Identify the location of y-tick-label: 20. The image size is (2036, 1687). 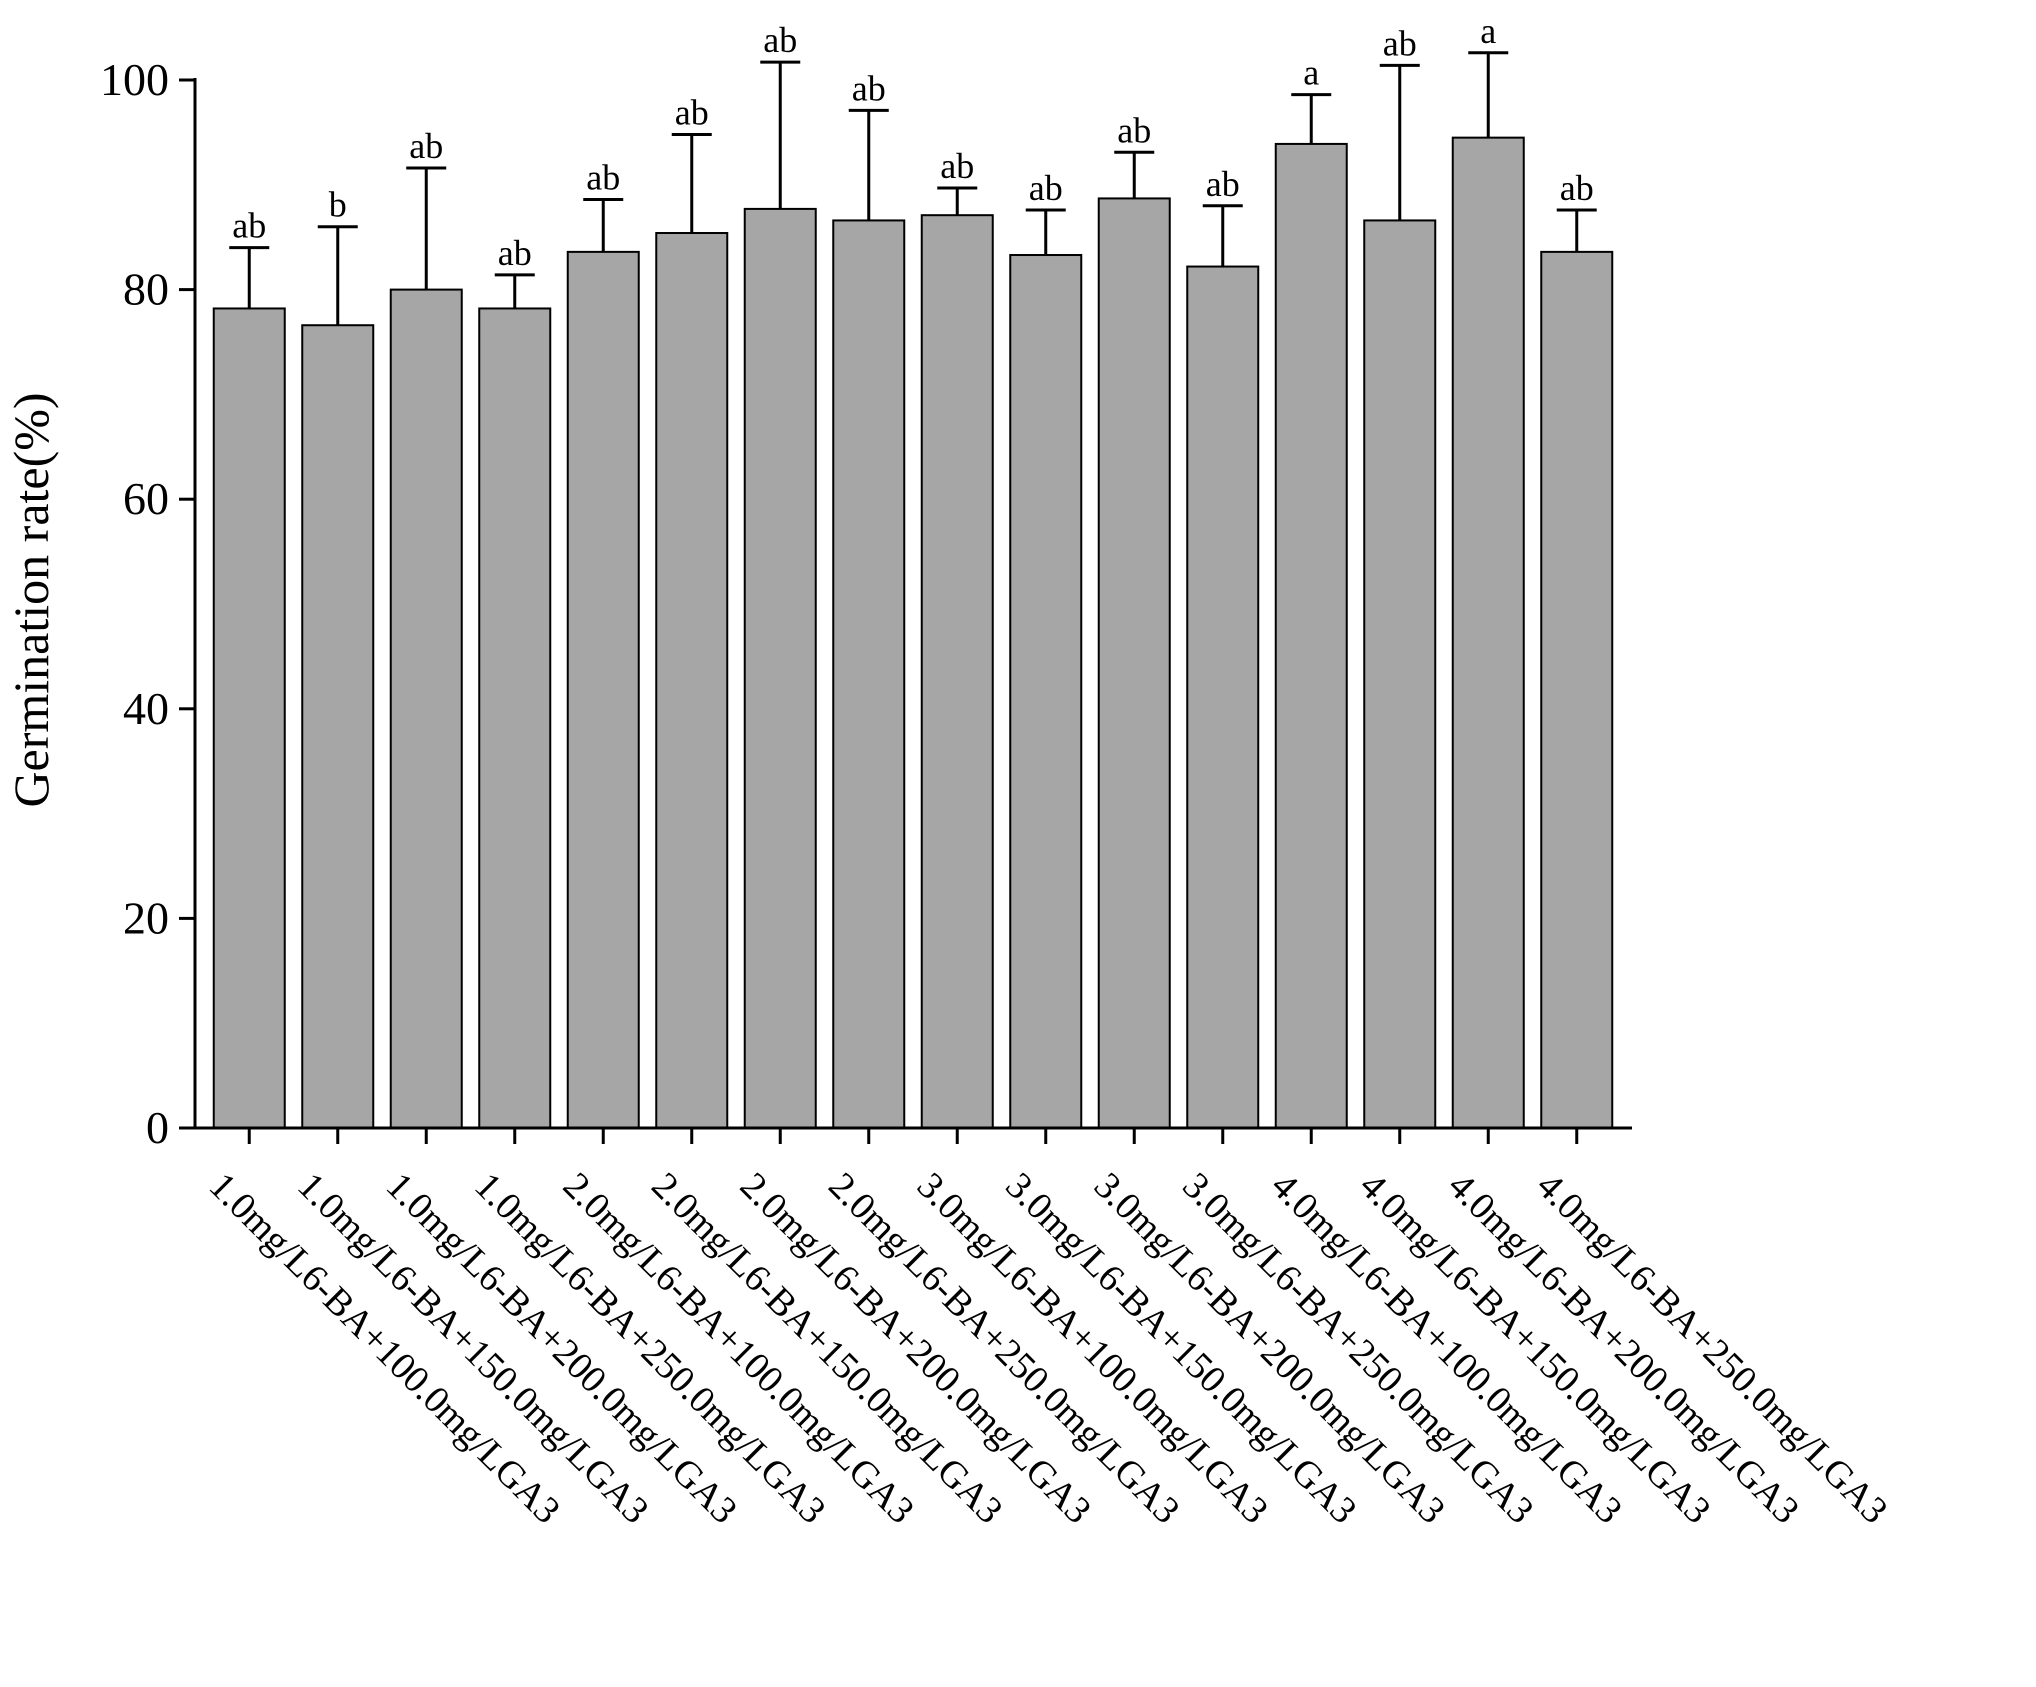
(146, 917).